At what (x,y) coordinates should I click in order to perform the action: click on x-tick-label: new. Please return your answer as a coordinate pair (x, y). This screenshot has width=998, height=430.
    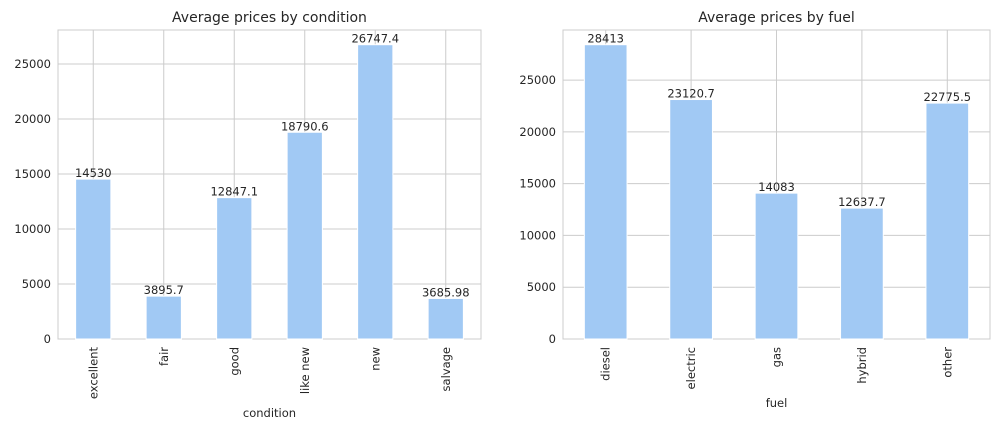
    Looking at the image, I should click on (375, 359).